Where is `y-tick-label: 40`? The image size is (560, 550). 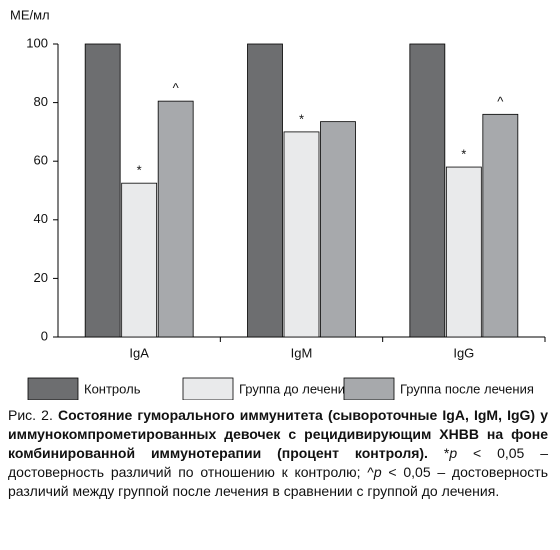
y-tick-label: 40 is located at coordinates (41, 218).